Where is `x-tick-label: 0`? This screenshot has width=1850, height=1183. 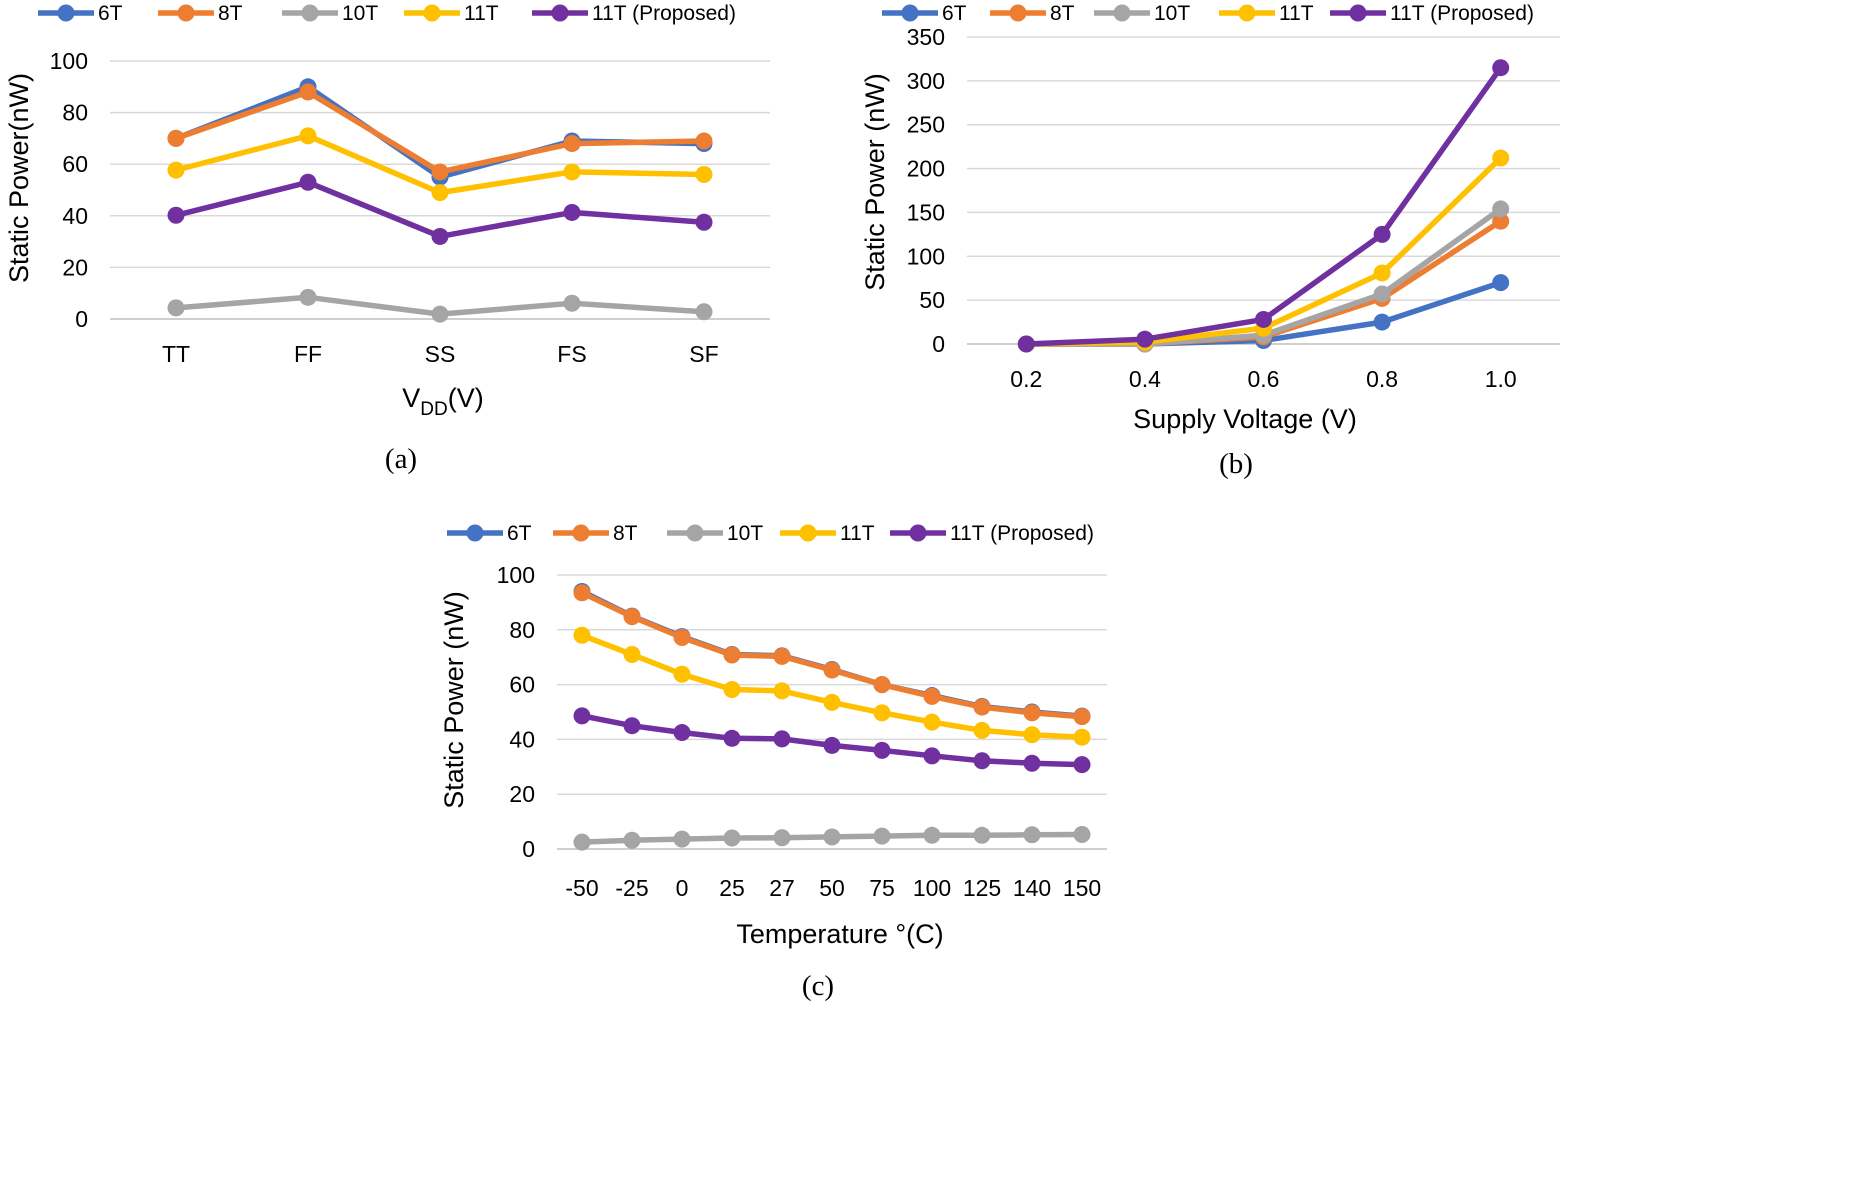 x-tick-label: 0 is located at coordinates (682, 888).